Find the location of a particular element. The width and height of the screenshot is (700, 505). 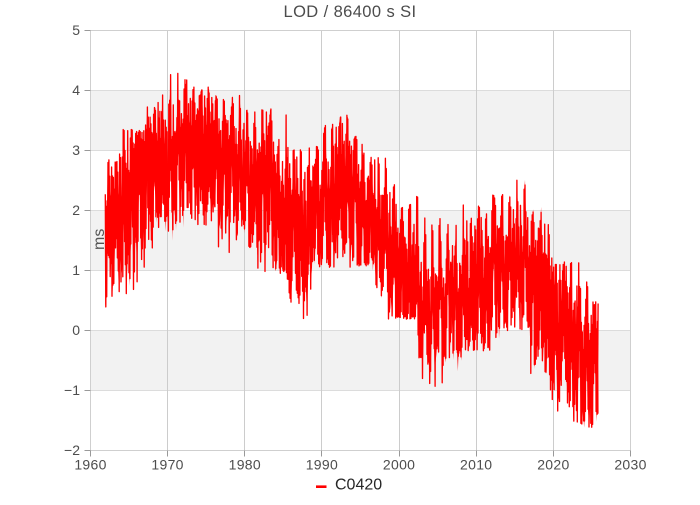

svg-text: 2 is located at coordinates (76, 210).